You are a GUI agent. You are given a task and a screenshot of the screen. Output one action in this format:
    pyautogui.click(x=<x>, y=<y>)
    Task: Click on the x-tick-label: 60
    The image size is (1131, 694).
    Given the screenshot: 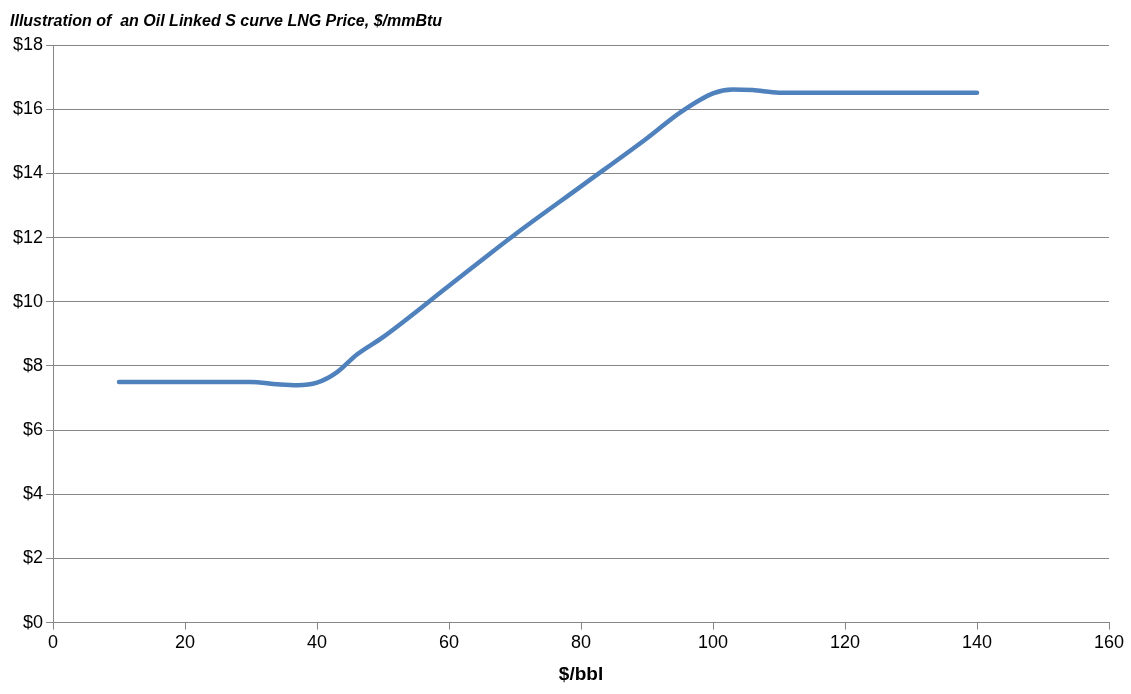 What is the action you would take?
    pyautogui.click(x=449, y=642)
    